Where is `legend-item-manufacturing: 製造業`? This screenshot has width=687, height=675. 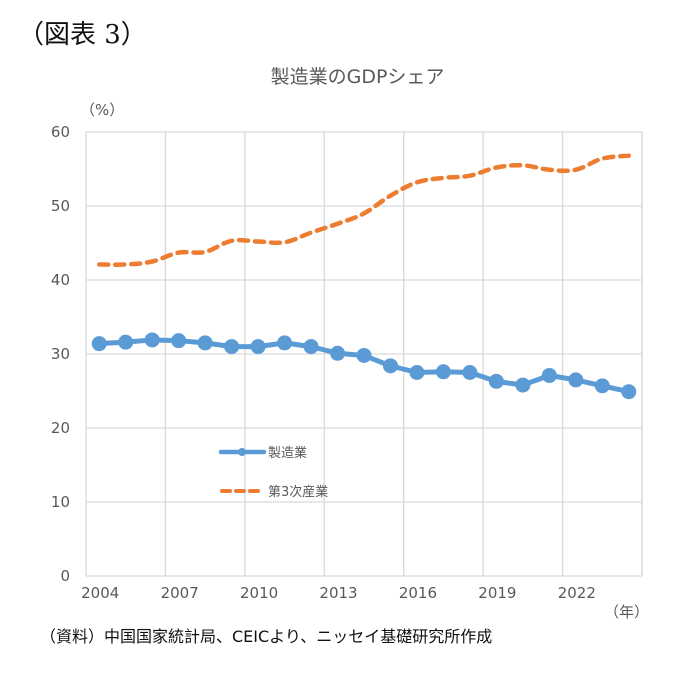 legend-item-manufacturing: 製造業 is located at coordinates (262, 453).